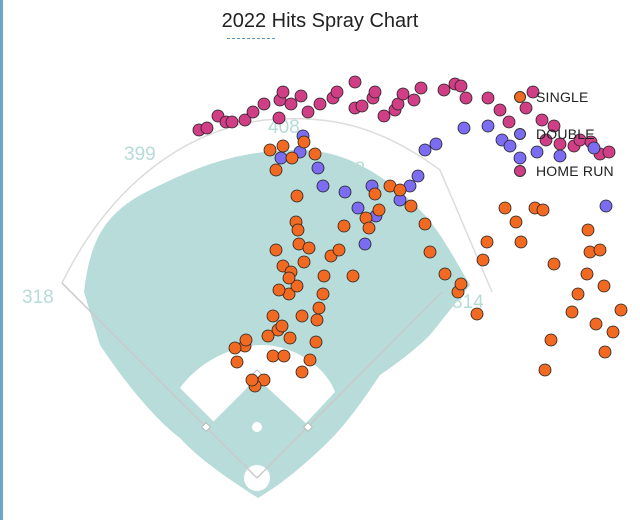  Describe the element at coordinates (308, 427) in the screenshot. I see `first-base` at that location.